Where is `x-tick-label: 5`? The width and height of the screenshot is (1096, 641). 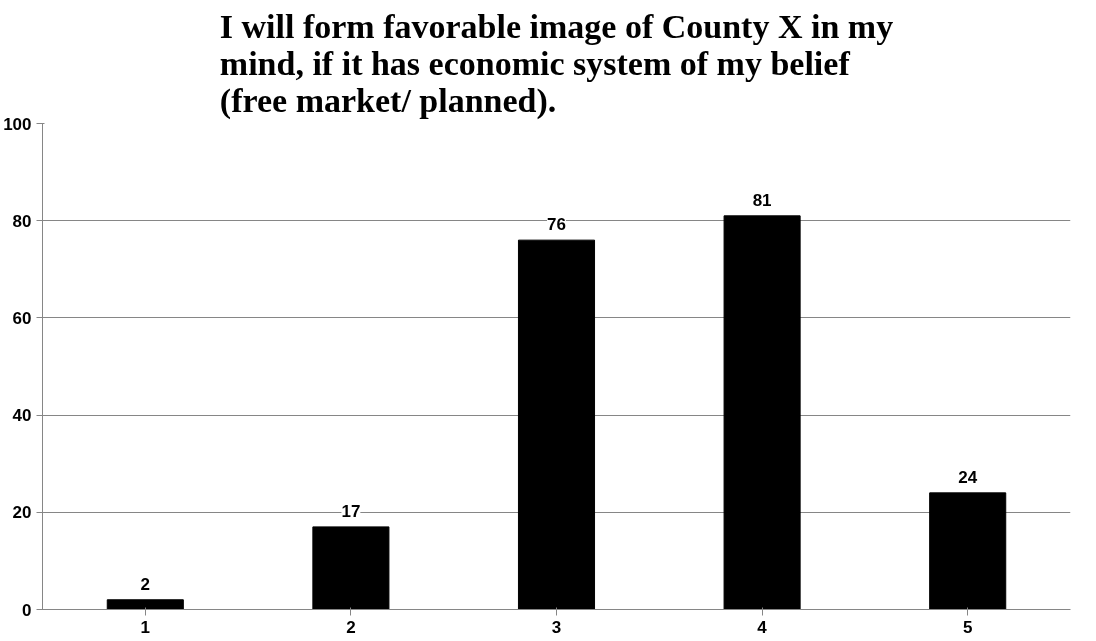 x-tick-label: 5 is located at coordinates (967, 627).